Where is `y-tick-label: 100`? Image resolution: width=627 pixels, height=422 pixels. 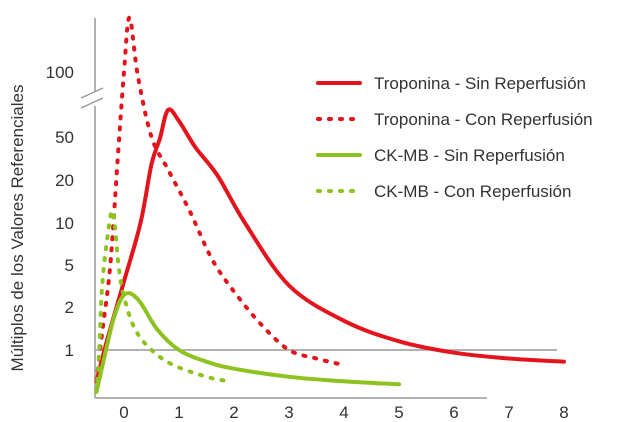
y-tick-label: 100 is located at coordinates (60, 72).